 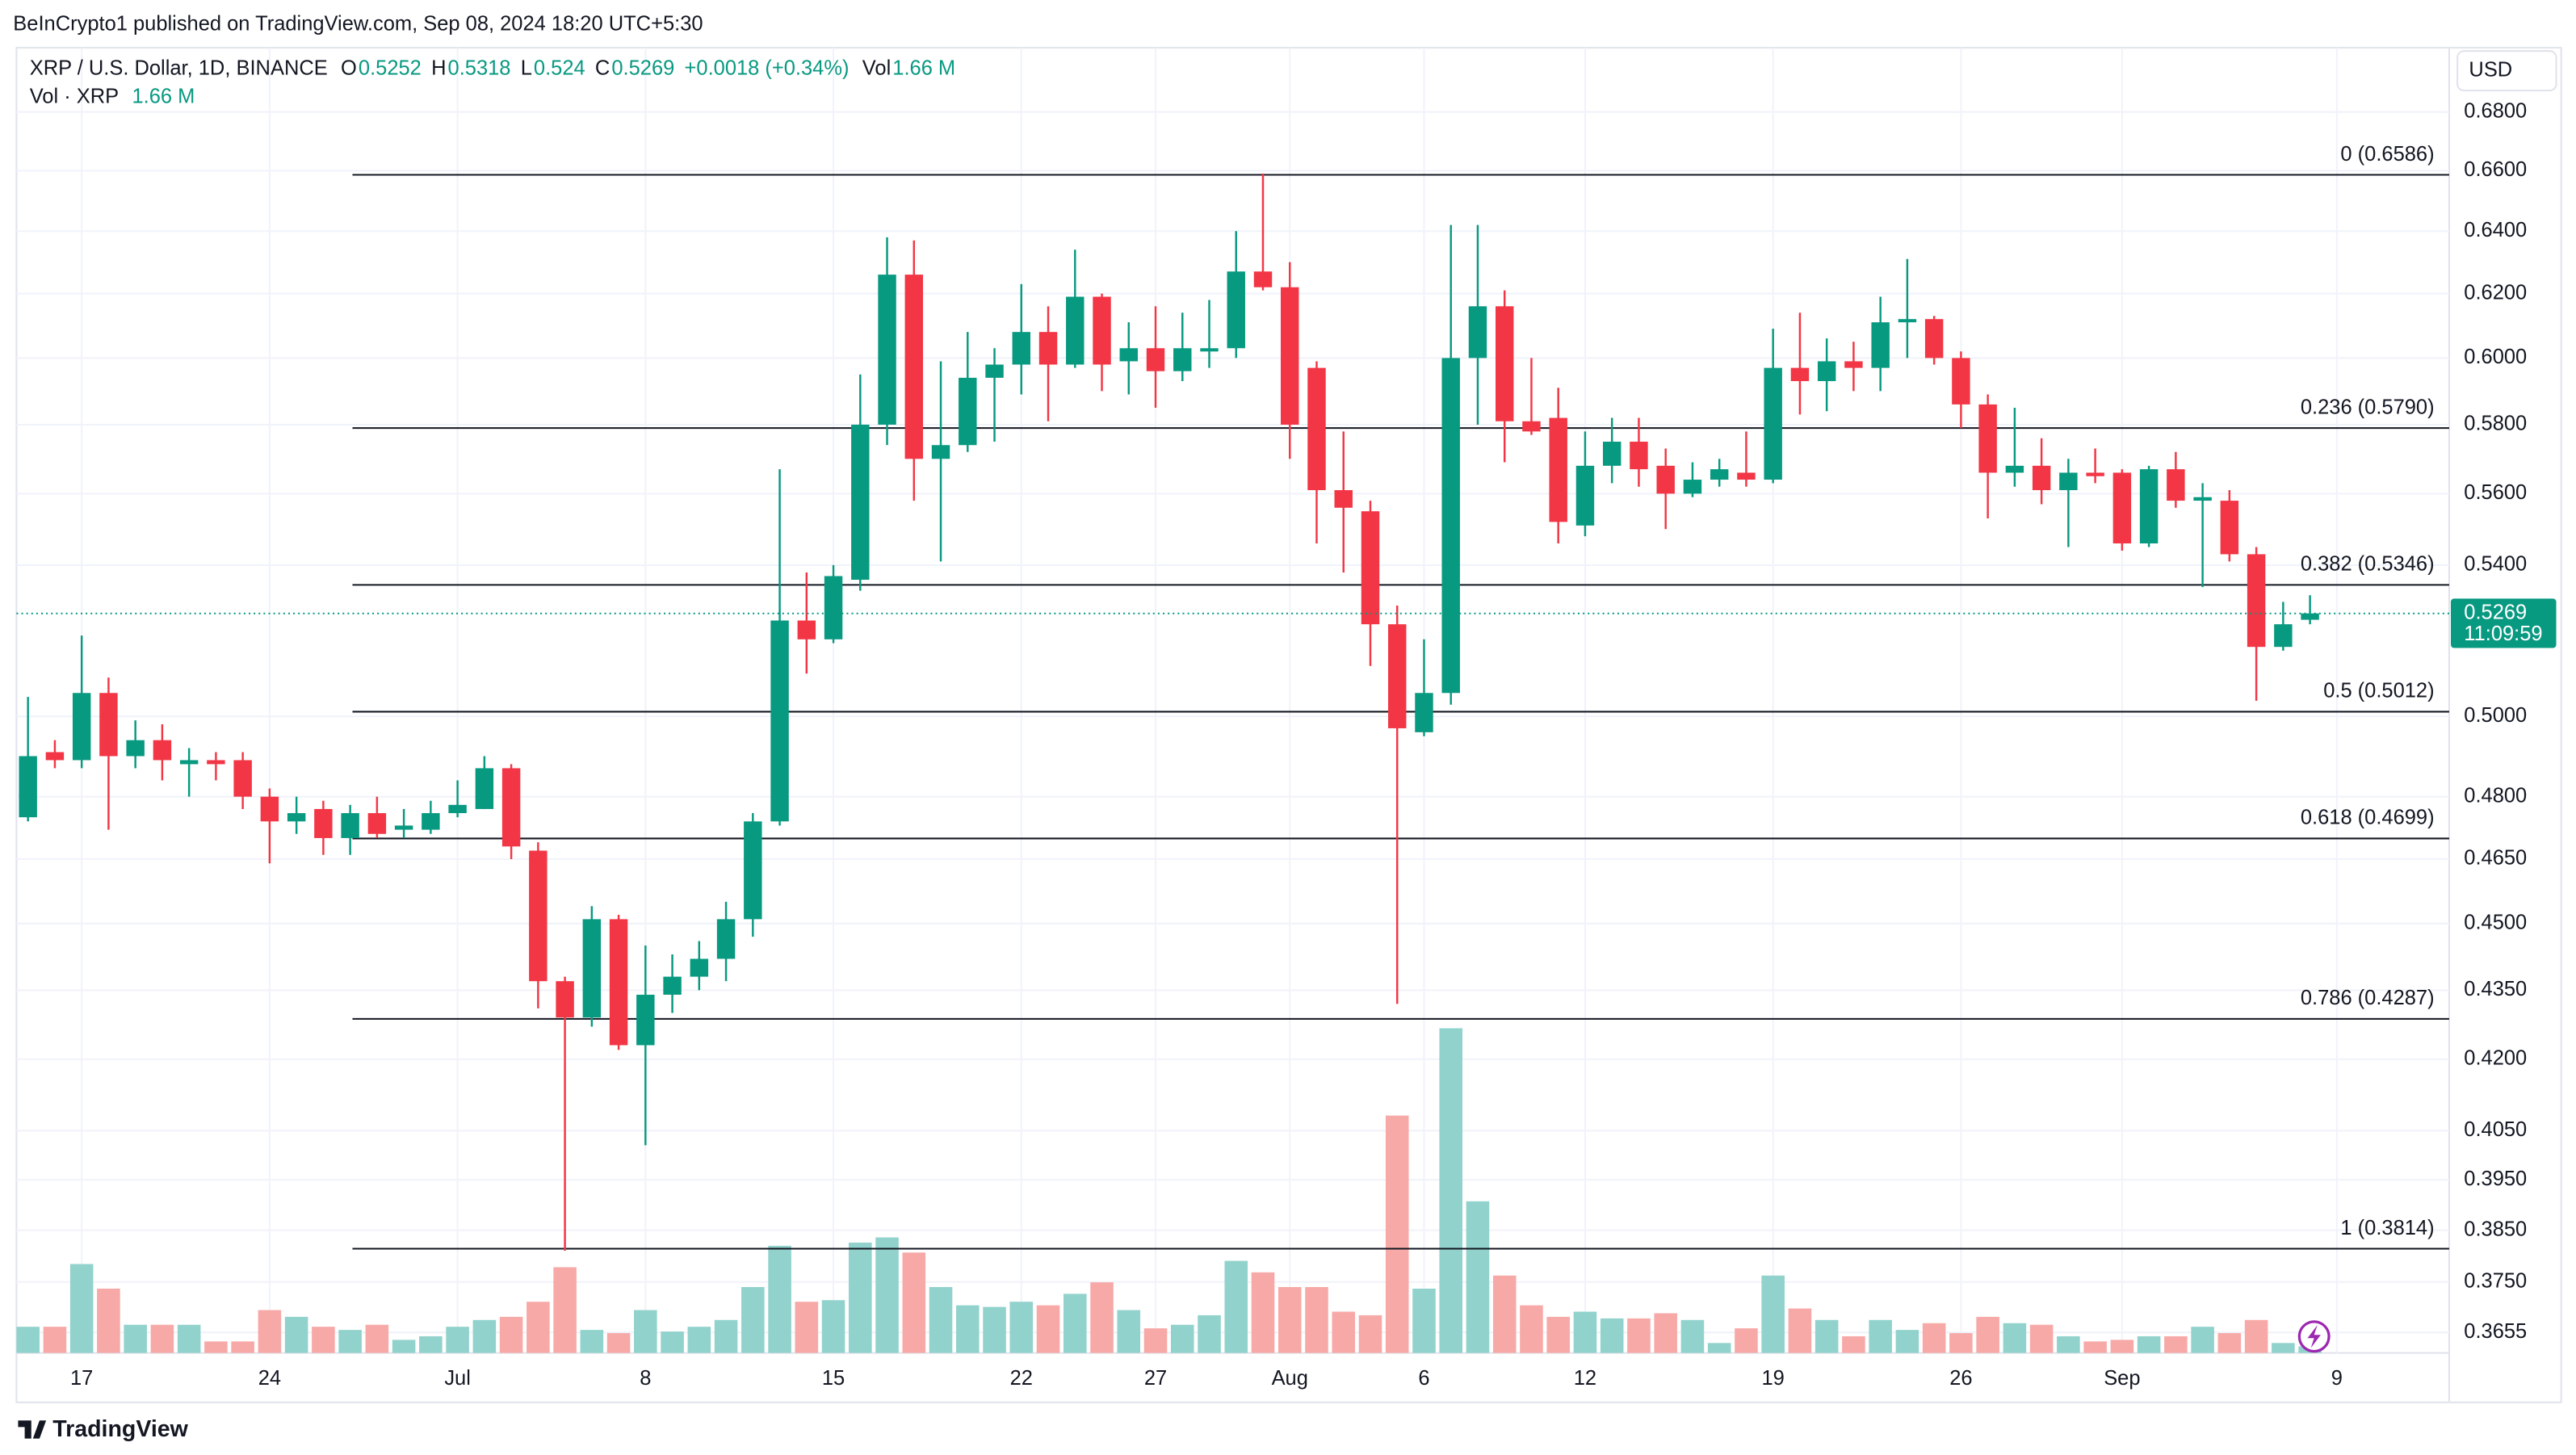 What do you see at coordinates (2495, 493) in the screenshot?
I see `y-tick-label: 0.5600` at bounding box center [2495, 493].